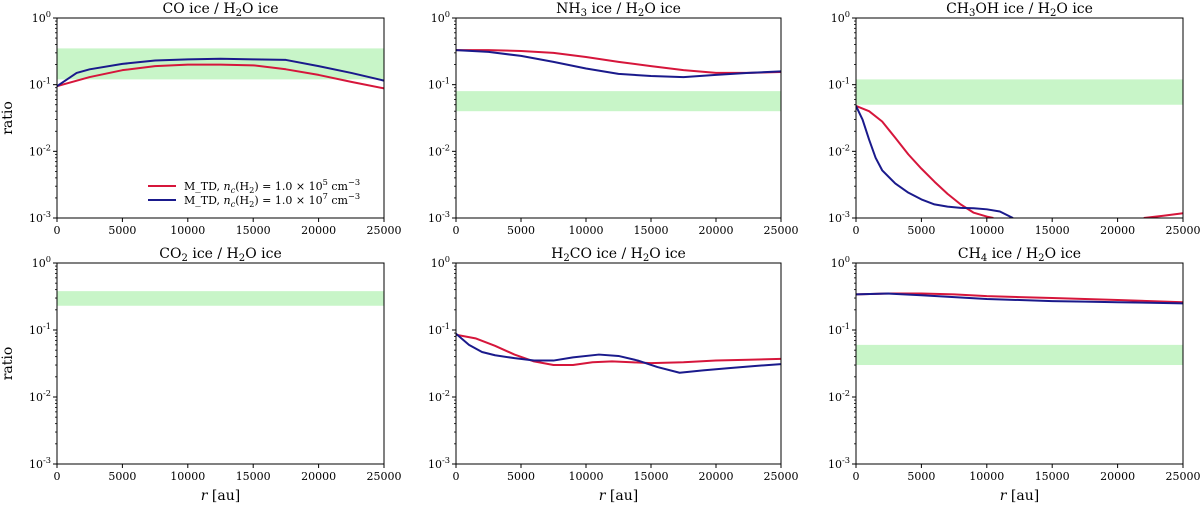  I want to click on legend-entry-n1e7: M_TD, nc(H2) = 1.0 × 107 cm−3, so click(272, 200).